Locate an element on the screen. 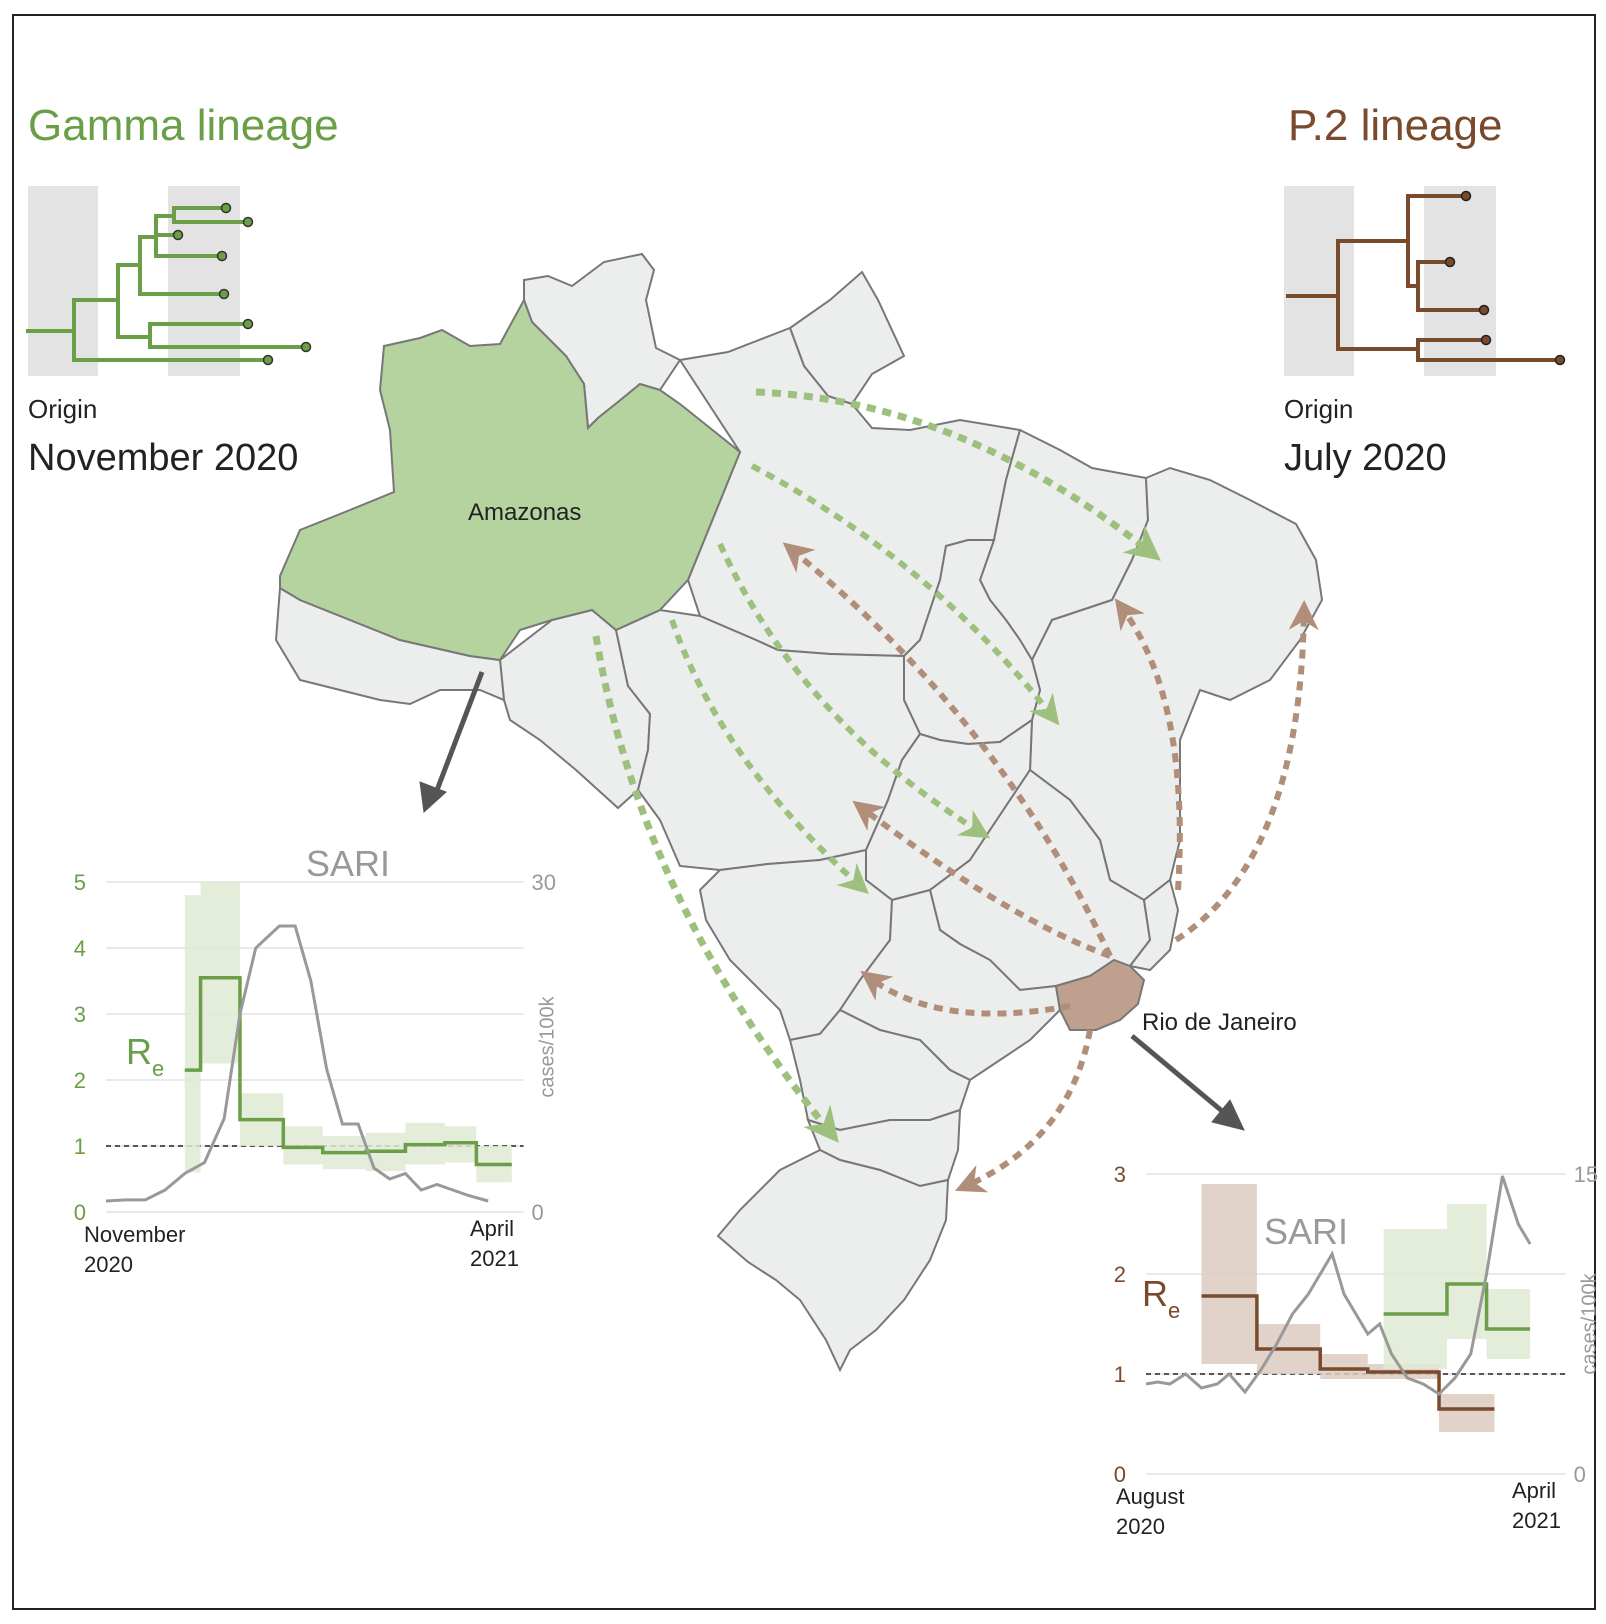  state-espirito-santo is located at coordinates (1154, 925).